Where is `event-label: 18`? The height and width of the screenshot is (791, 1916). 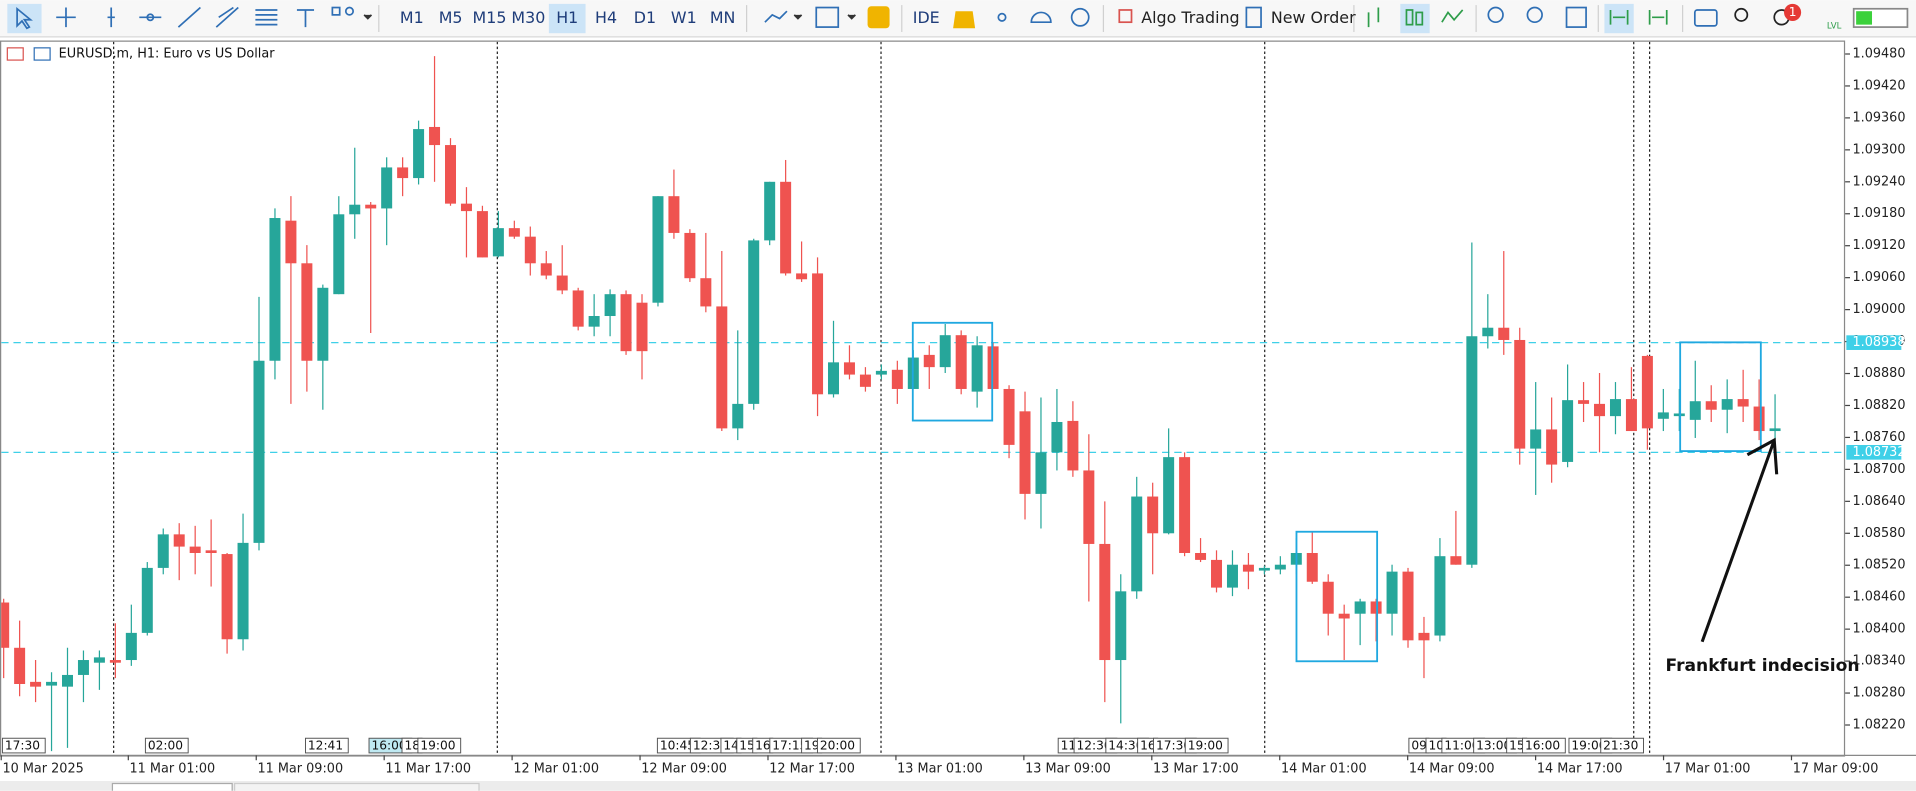 event-label: 18 is located at coordinates (412, 746).